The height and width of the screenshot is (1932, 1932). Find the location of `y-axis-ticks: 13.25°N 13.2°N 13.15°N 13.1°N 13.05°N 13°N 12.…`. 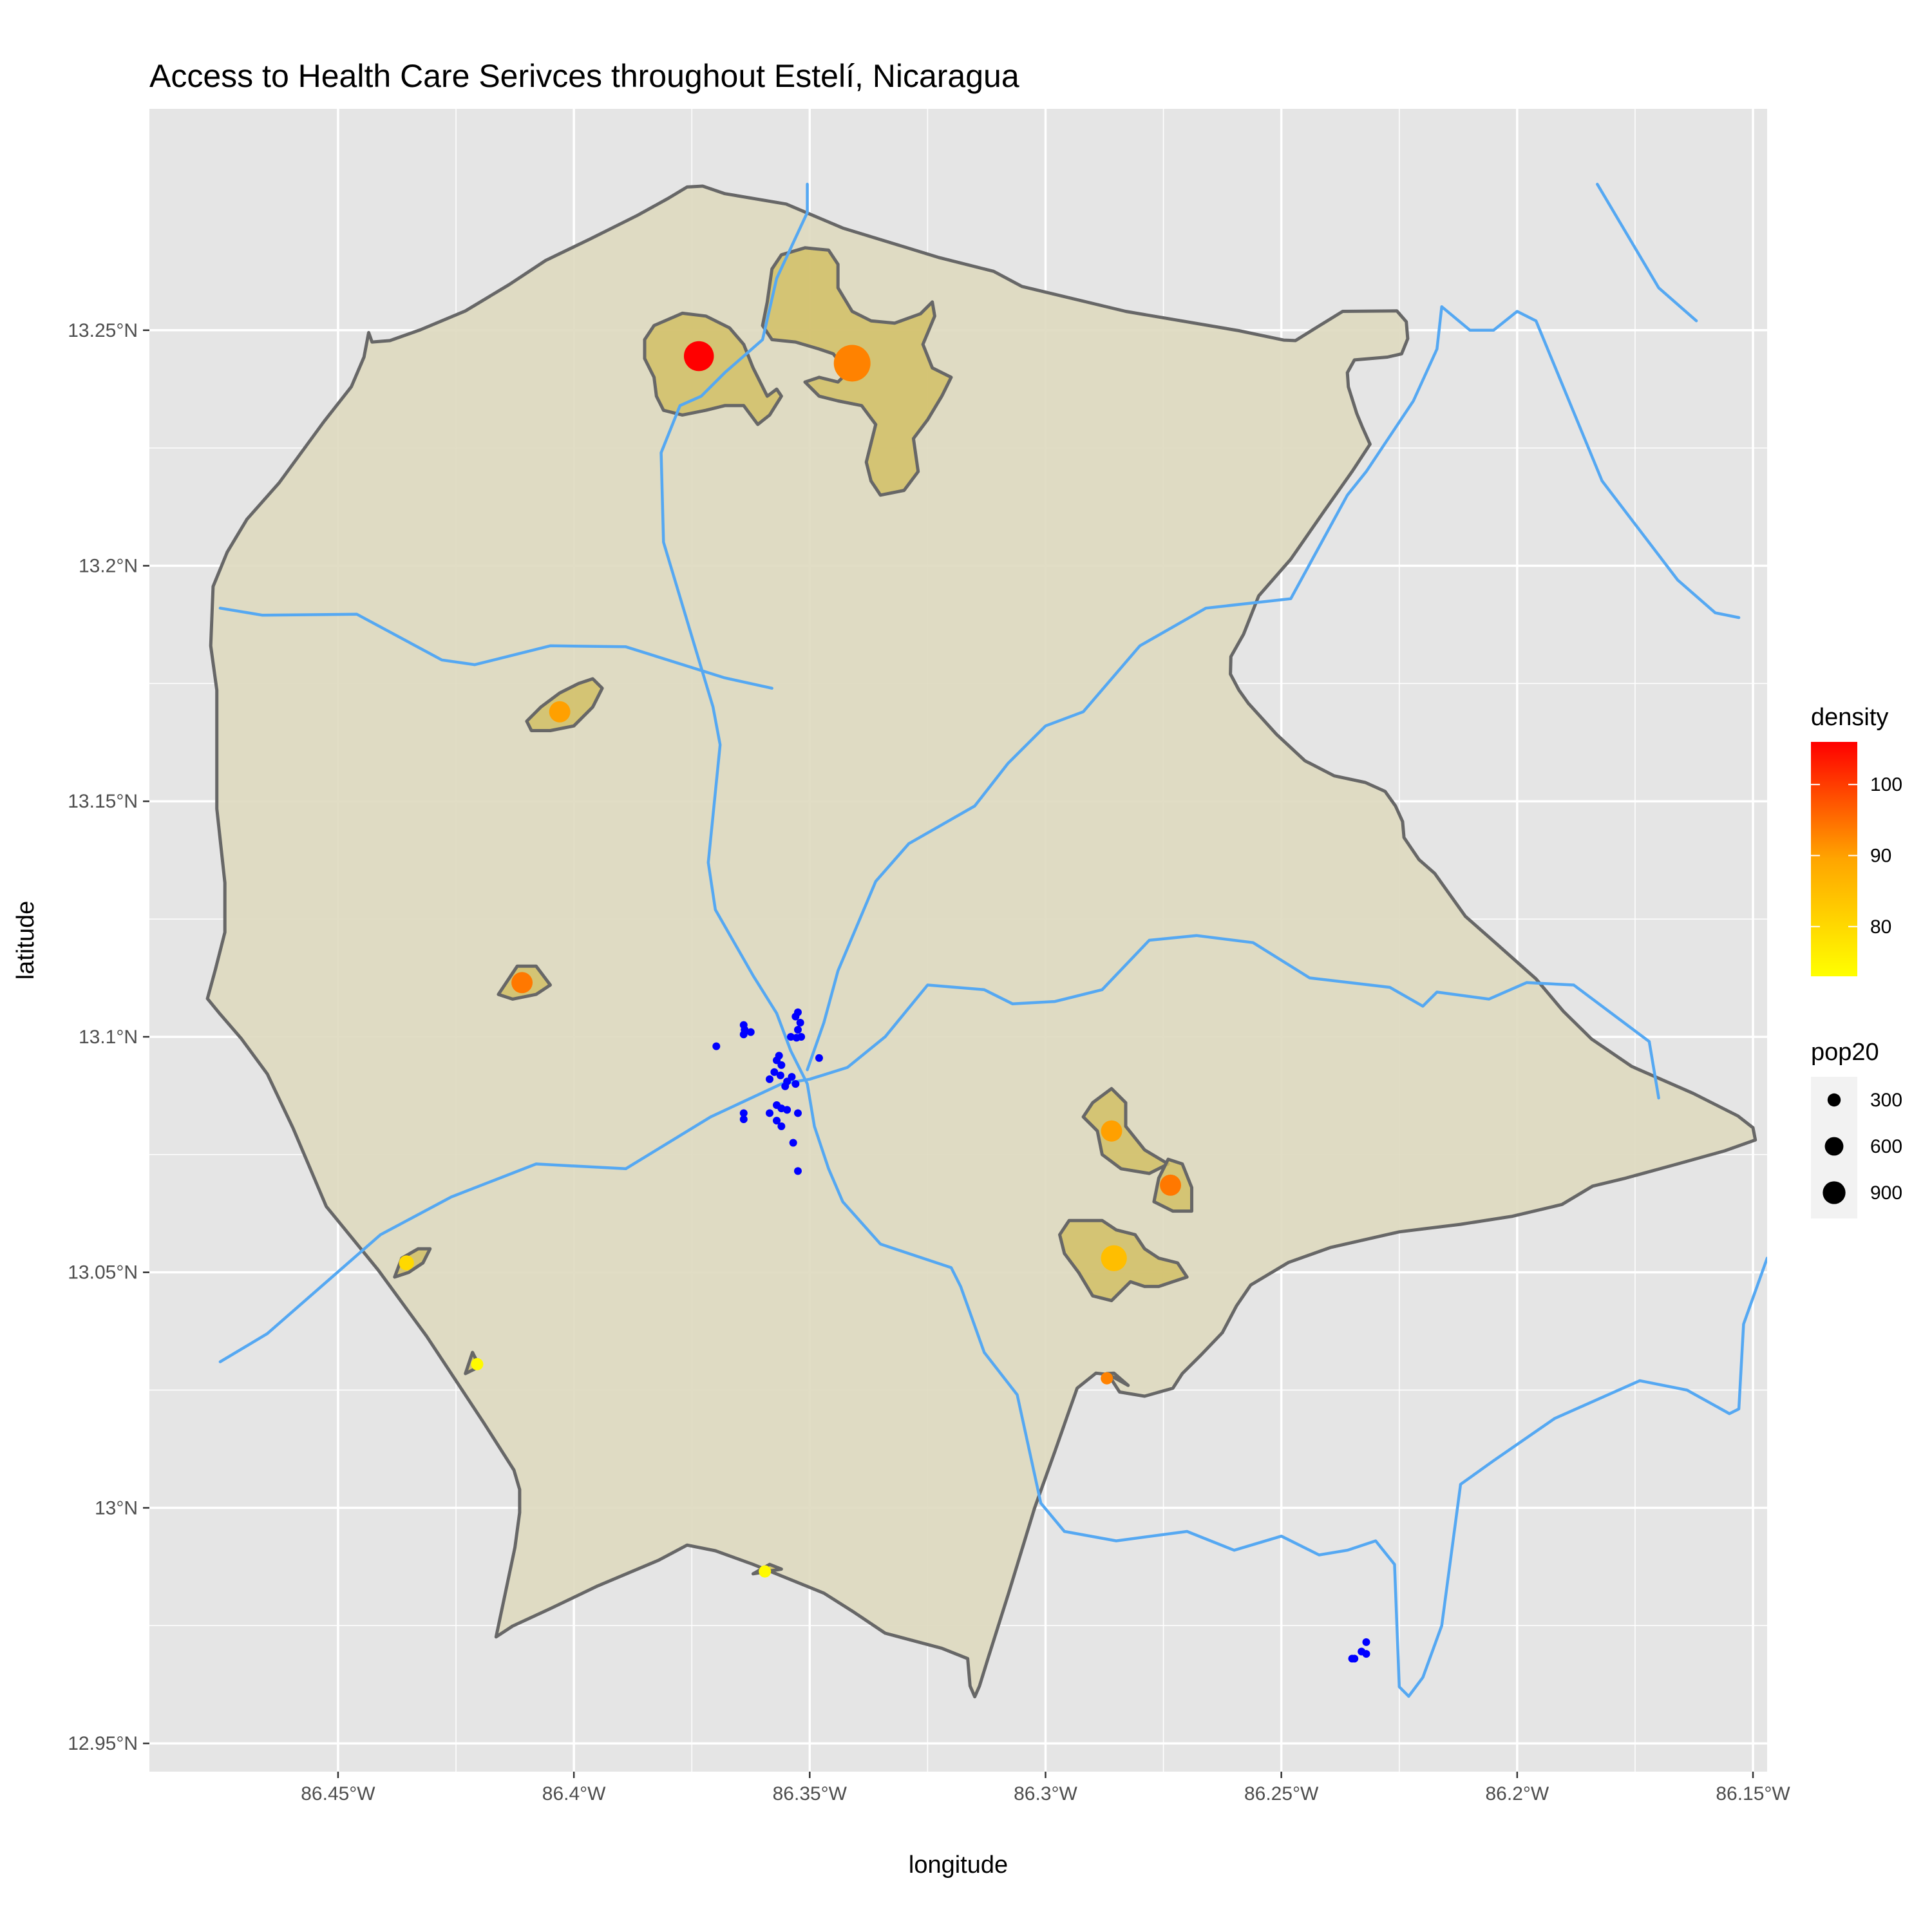

y-axis-ticks: 13.25°N 13.2°N 13.15°N 13.1°N 13.05°N 13°N 12.… is located at coordinates (108, 1037).